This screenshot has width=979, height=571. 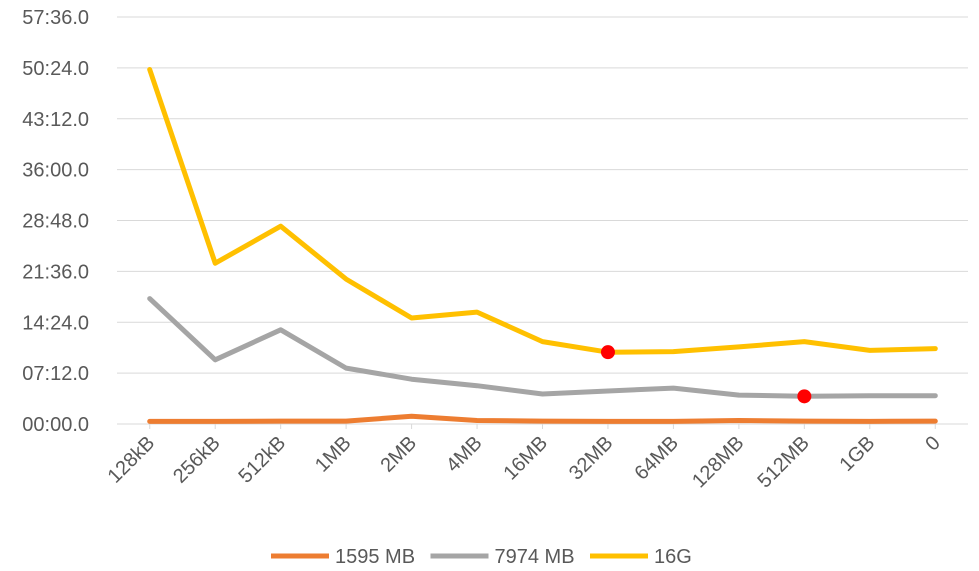 What do you see at coordinates (55, 323) in the screenshot?
I see `y-tick-label: 14:24.0` at bounding box center [55, 323].